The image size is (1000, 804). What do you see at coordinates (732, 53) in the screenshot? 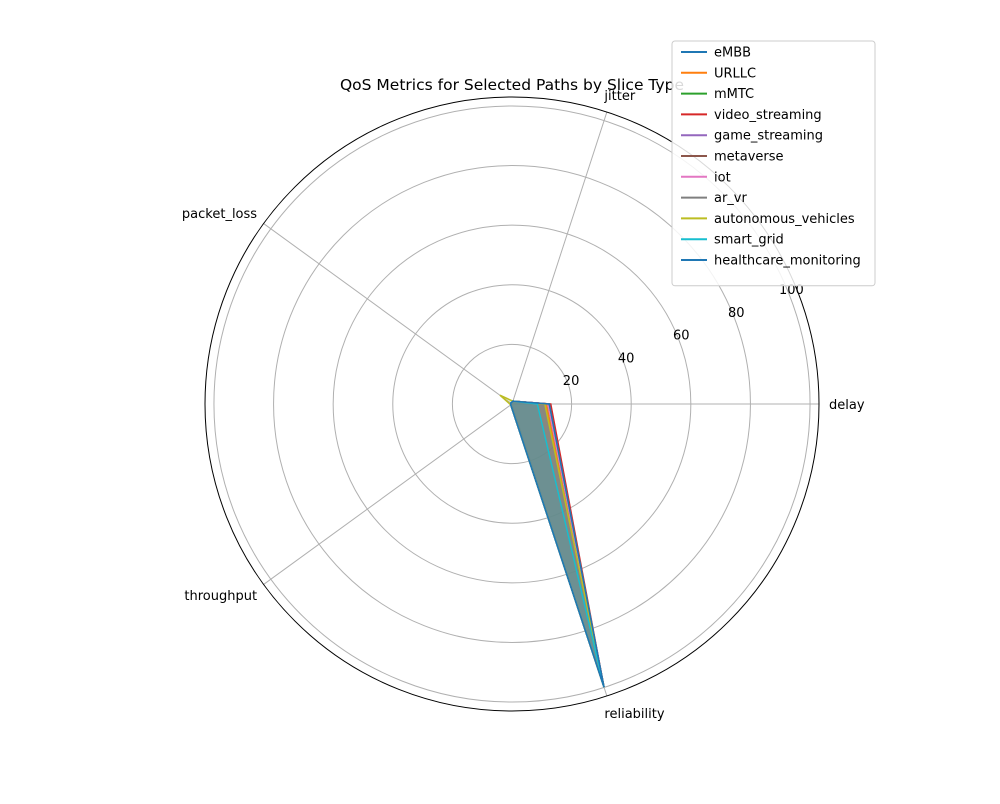
I see `legend-label-eMBB: eMBB` at bounding box center [732, 53].